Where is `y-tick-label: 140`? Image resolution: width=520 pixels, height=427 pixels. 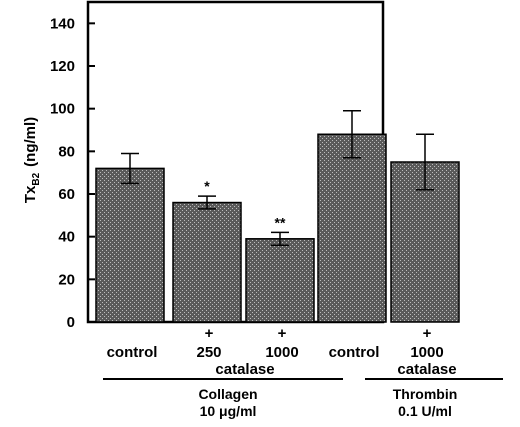 y-tick-label: 140 is located at coordinates (62, 23).